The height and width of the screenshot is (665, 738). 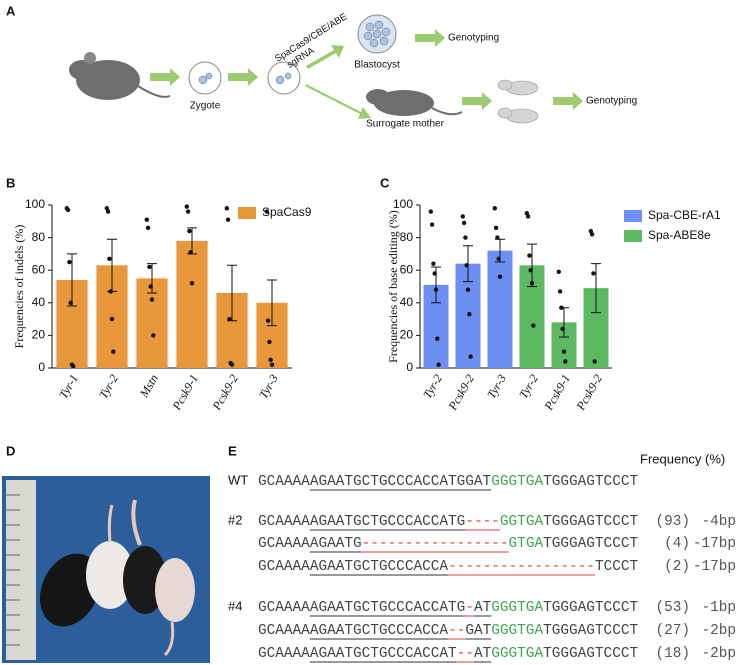 What do you see at coordinates (205, 106) in the screenshot?
I see `label: Zygote` at bounding box center [205, 106].